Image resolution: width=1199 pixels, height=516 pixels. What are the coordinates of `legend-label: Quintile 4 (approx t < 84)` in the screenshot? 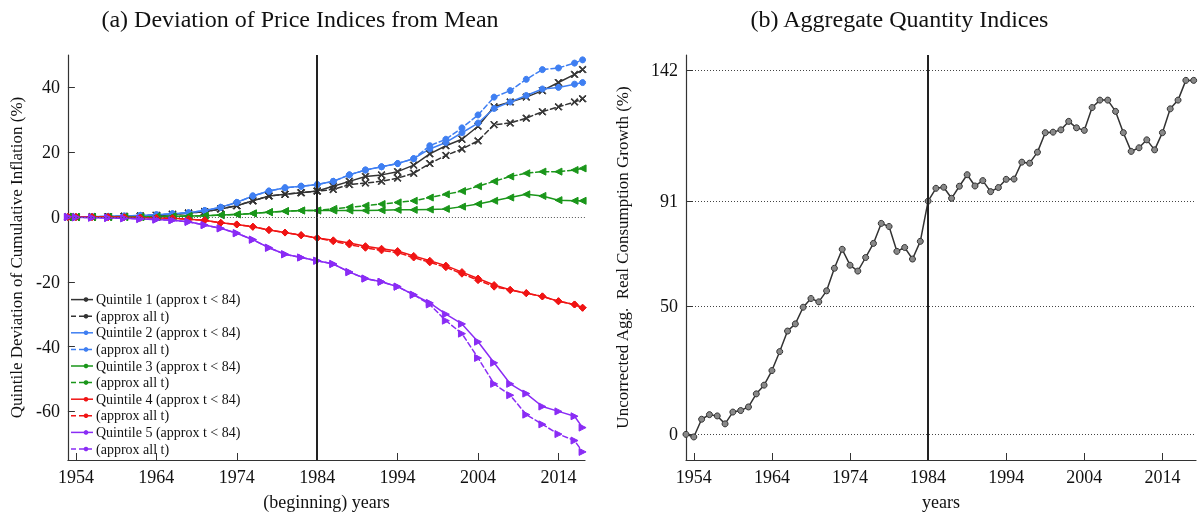 It's located at (168, 399).